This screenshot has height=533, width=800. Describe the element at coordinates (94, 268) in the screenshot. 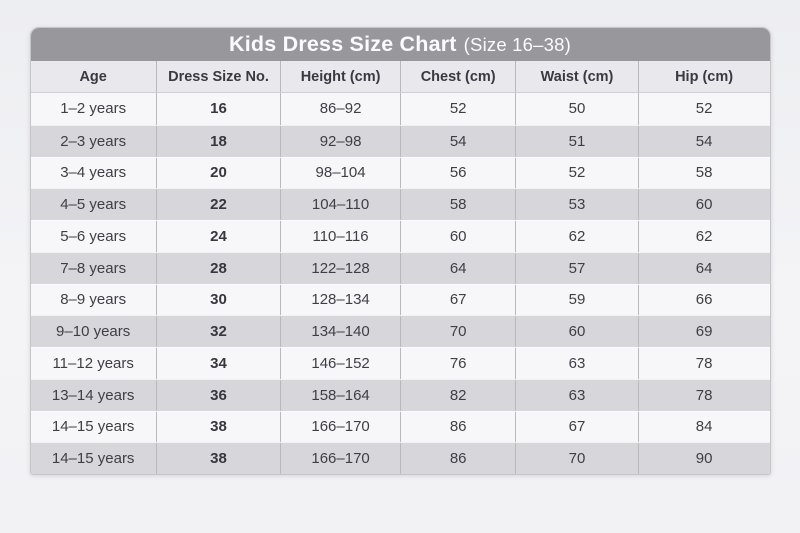

I see `table-cell: 7–8 years` at that location.